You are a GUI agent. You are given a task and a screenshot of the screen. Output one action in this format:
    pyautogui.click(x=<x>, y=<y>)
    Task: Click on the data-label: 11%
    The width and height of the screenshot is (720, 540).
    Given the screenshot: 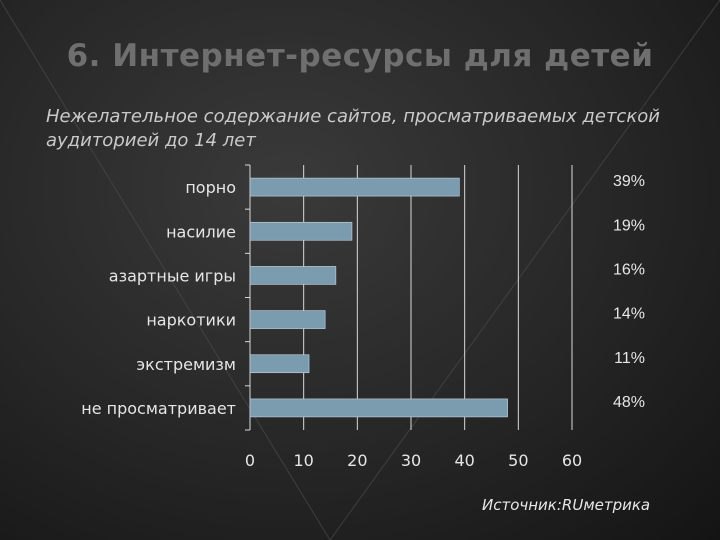 What is the action you would take?
    pyautogui.click(x=629, y=358)
    